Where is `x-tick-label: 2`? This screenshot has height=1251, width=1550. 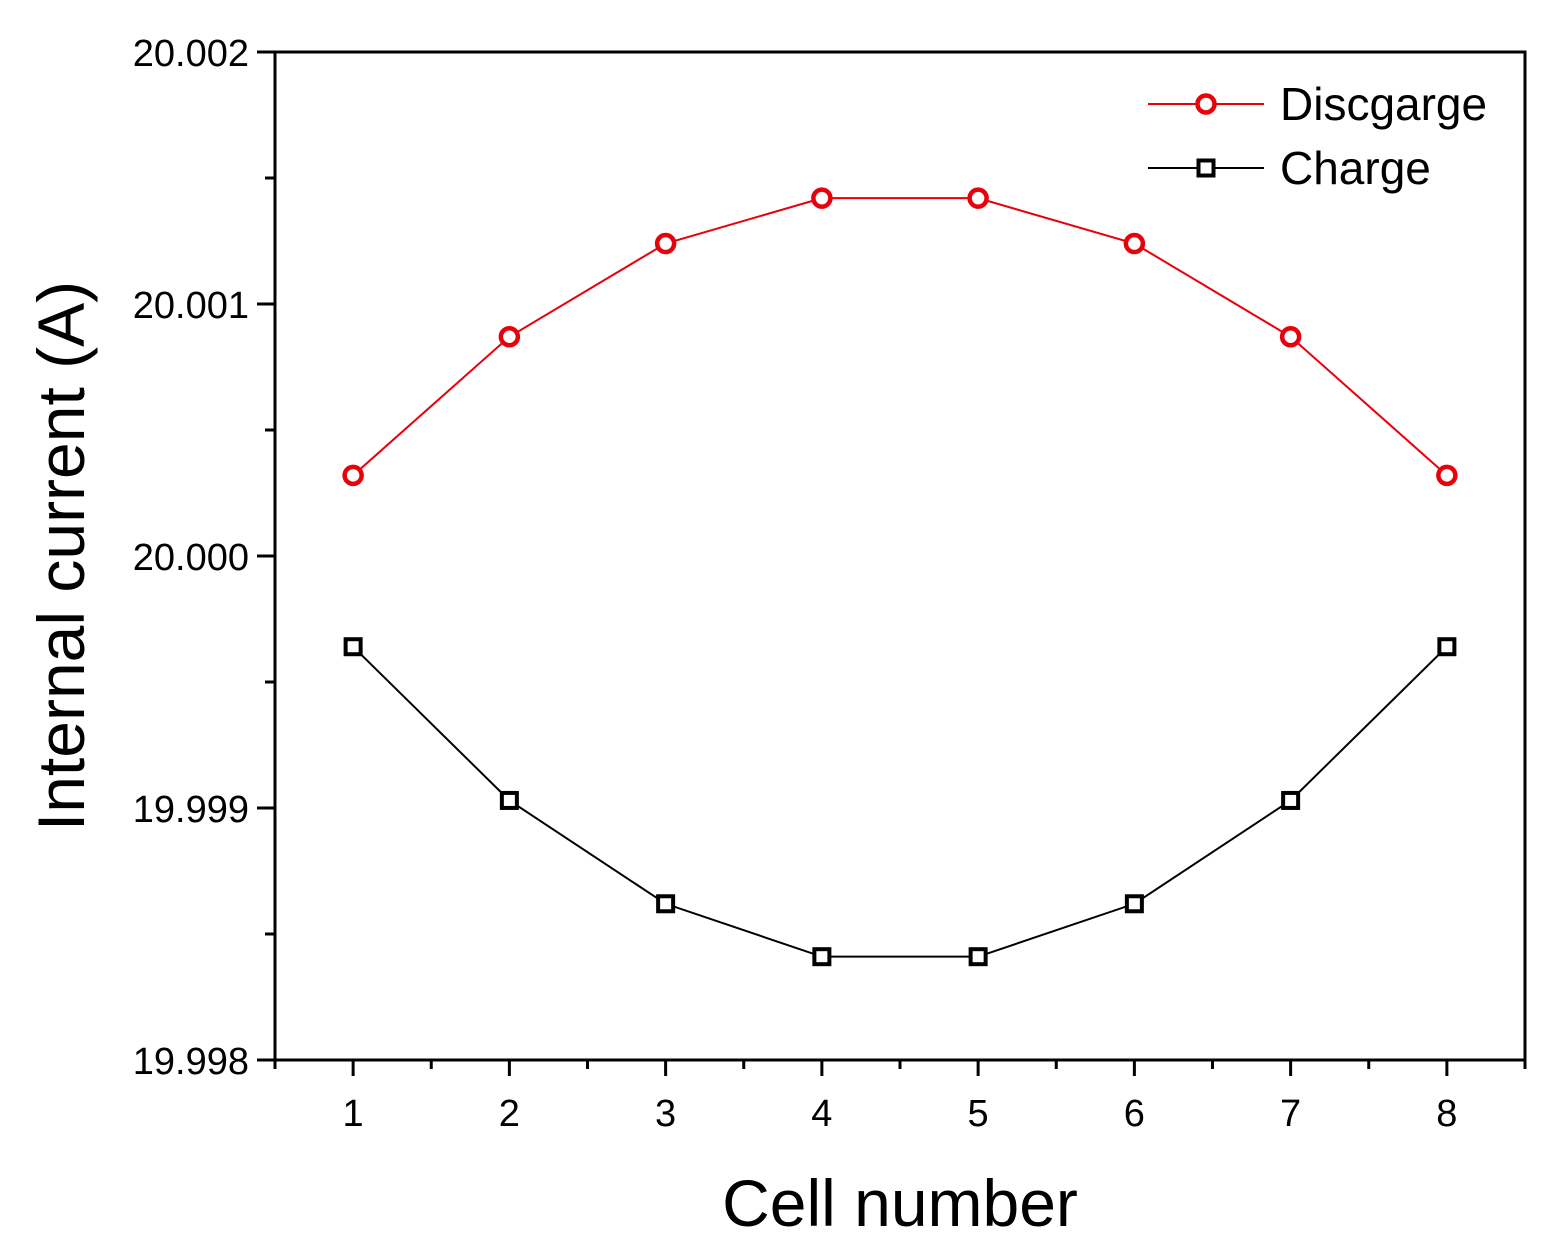 x-tick-label: 2 is located at coordinates (509, 1114).